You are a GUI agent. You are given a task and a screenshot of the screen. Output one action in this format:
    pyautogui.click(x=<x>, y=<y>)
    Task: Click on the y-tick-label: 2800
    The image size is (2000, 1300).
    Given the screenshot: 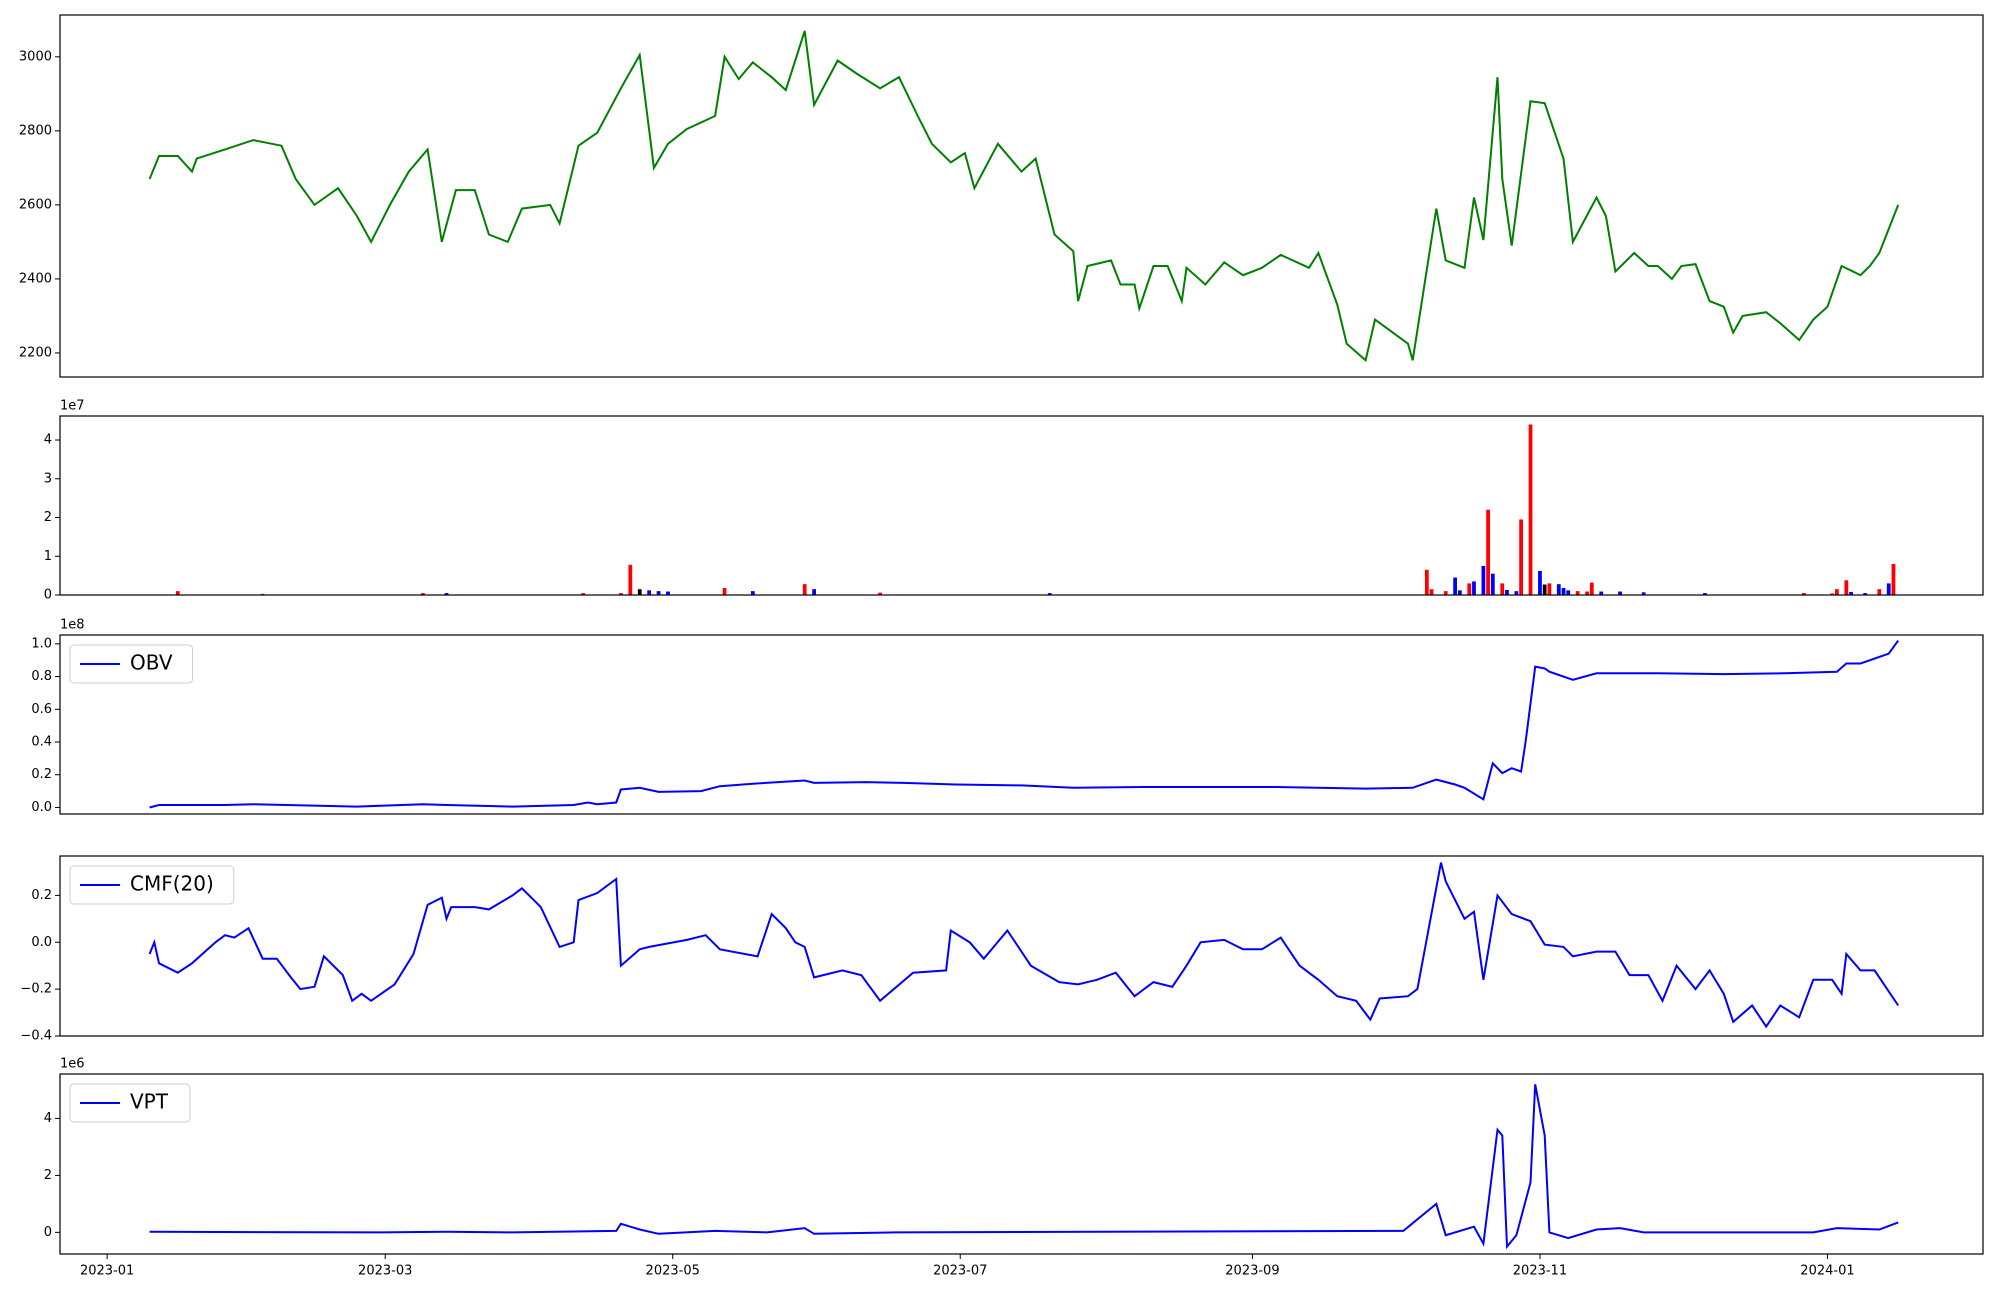 What is the action you would take?
    pyautogui.click(x=35, y=130)
    